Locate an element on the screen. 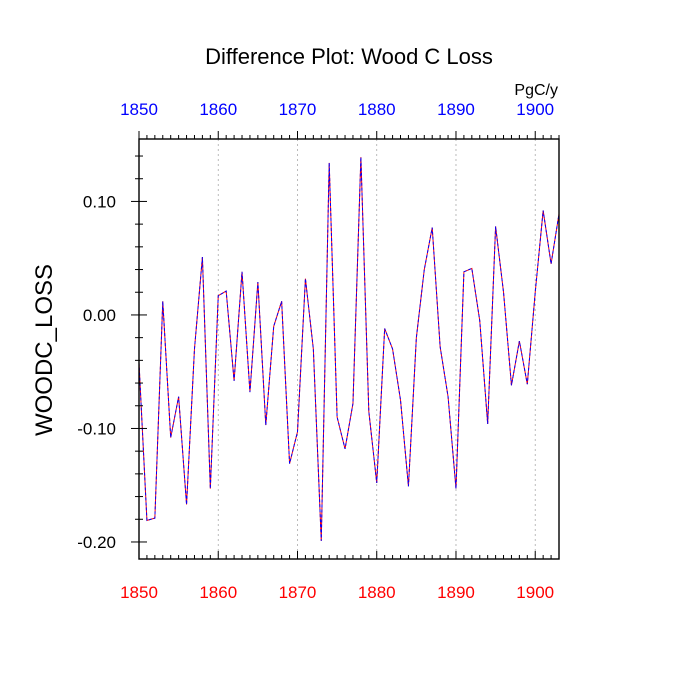 This screenshot has width=700, height=700. y-tick-label-0.00: 0.00 is located at coordinates (99, 315).